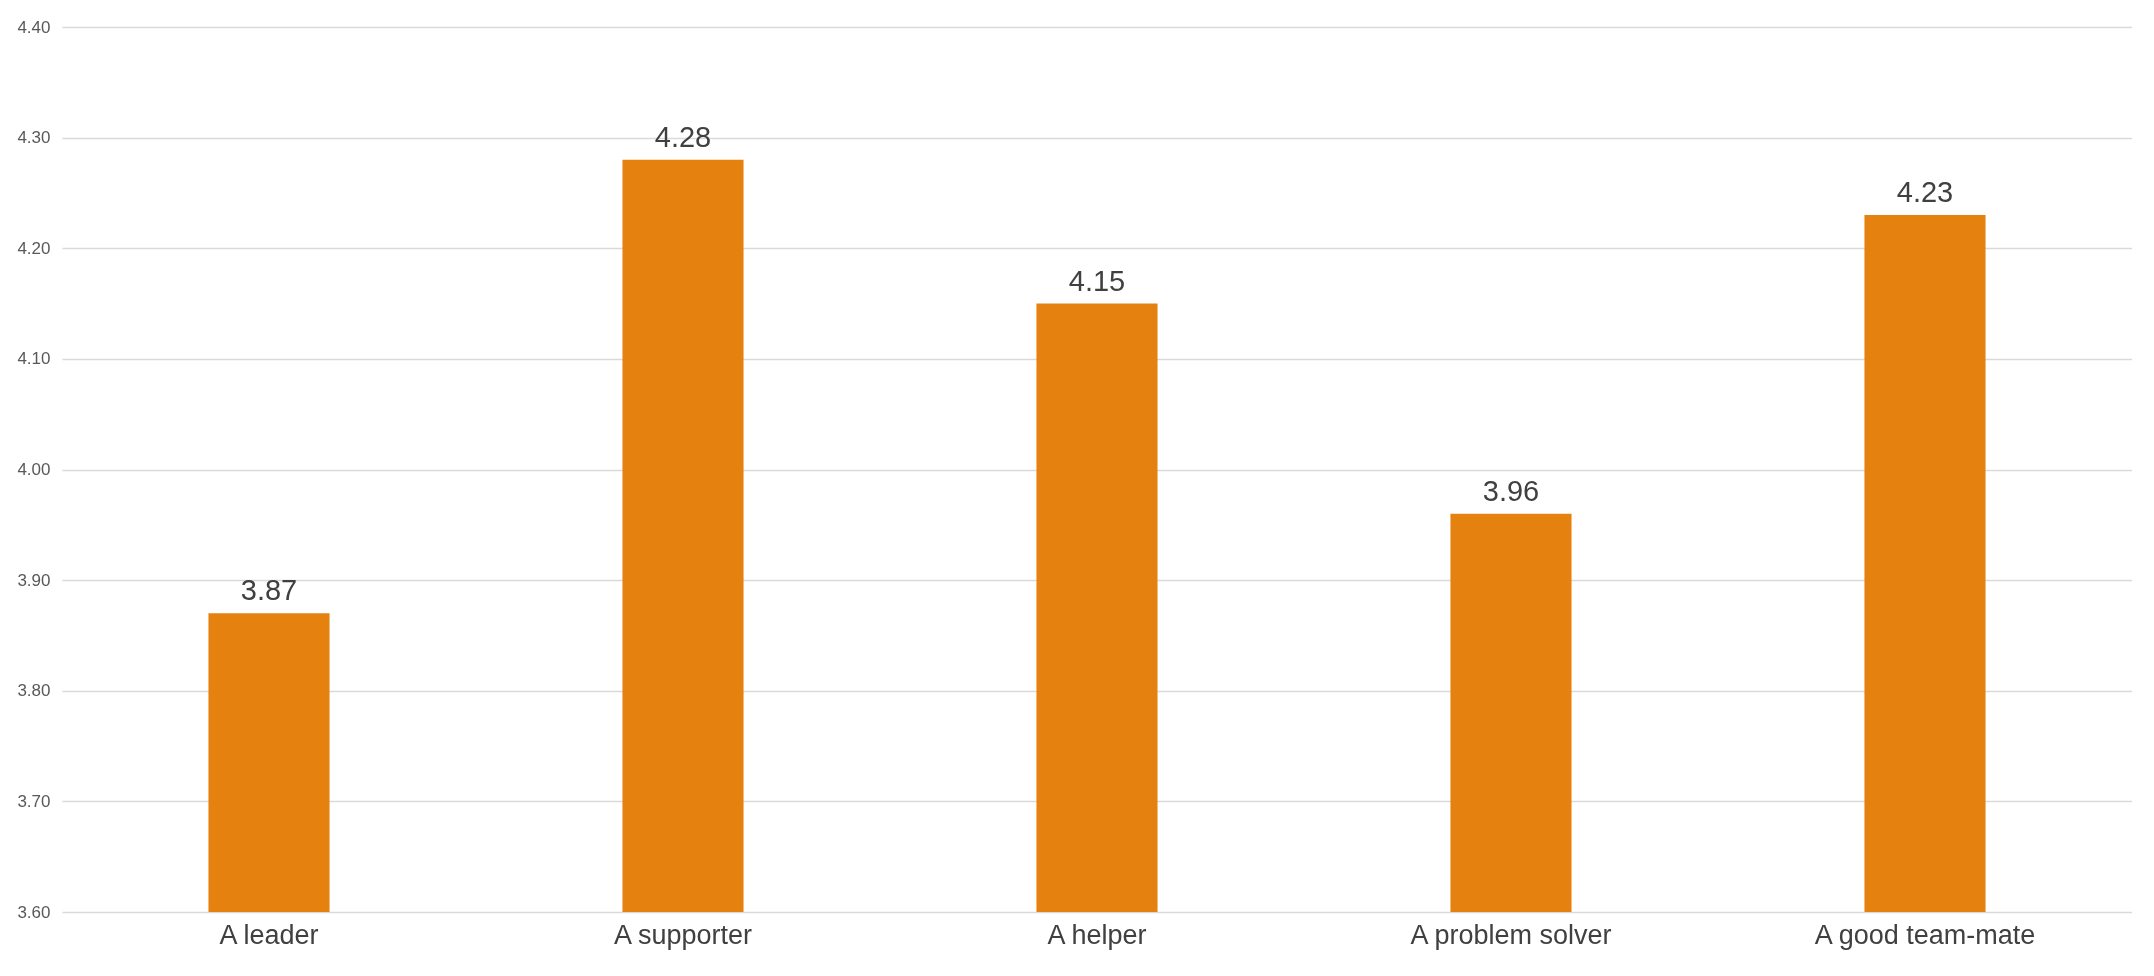 This screenshot has height=976, width=2154. Describe the element at coordinates (34, 801) in the screenshot. I see `y-tick-label: 3.70` at that location.